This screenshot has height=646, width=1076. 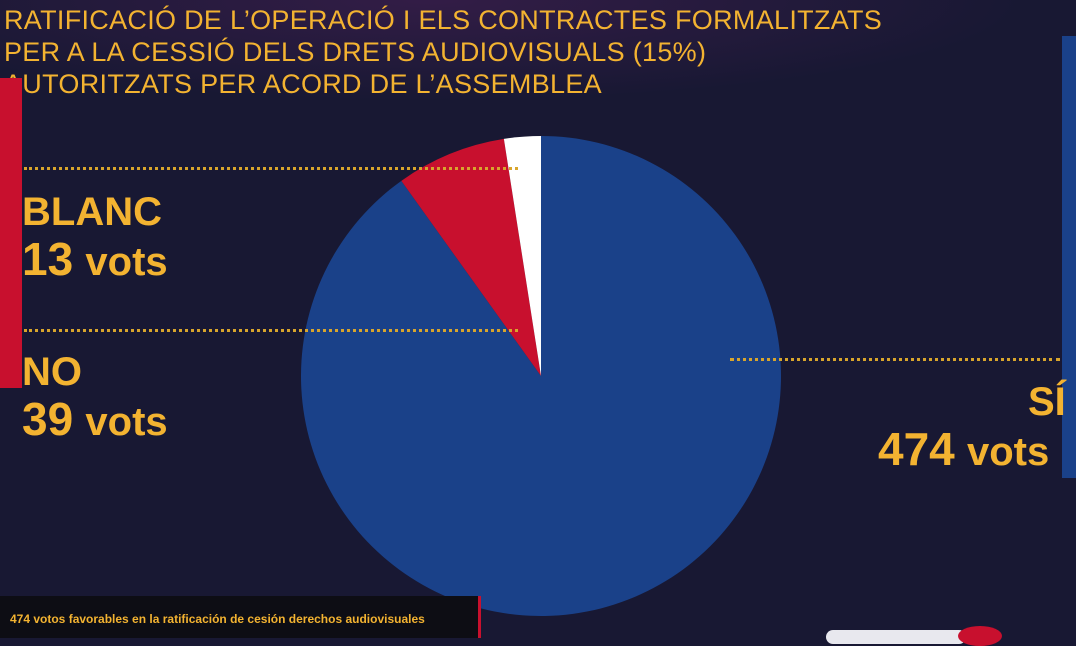 I want to click on pie-slice-no, so click(x=471, y=257).